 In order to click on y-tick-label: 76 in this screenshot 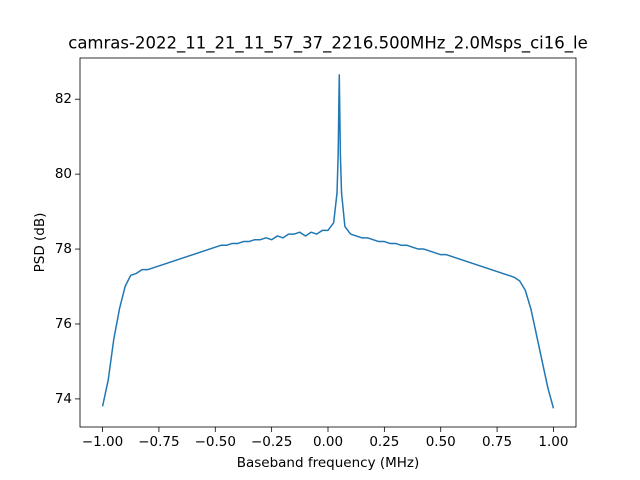, I will do `click(63, 324)`.